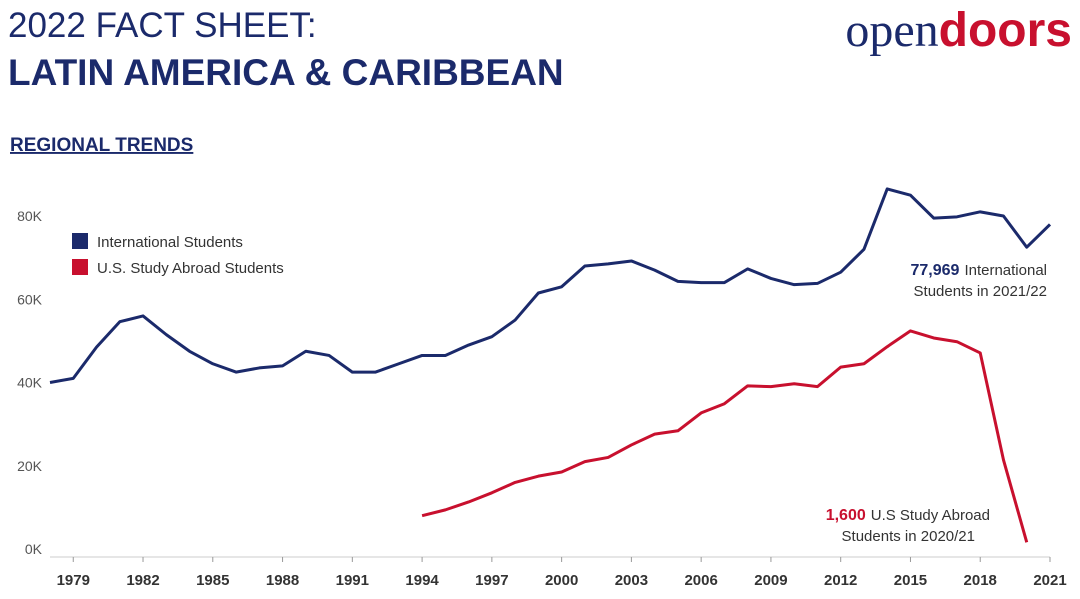 The width and height of the screenshot is (1080, 599). Describe the element at coordinates (846, 515) in the screenshot. I see `annotation-value: 1,600` at that location.